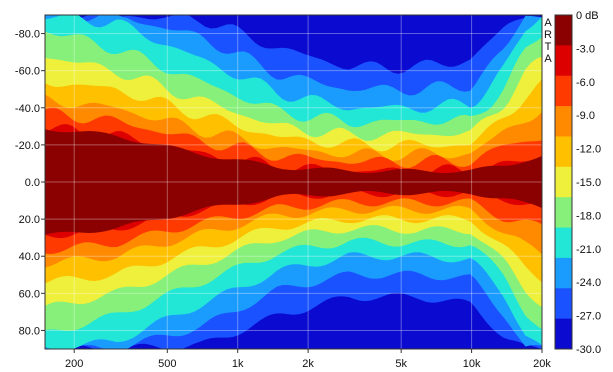  I want to click on colorbar-frame, so click(563, 182).